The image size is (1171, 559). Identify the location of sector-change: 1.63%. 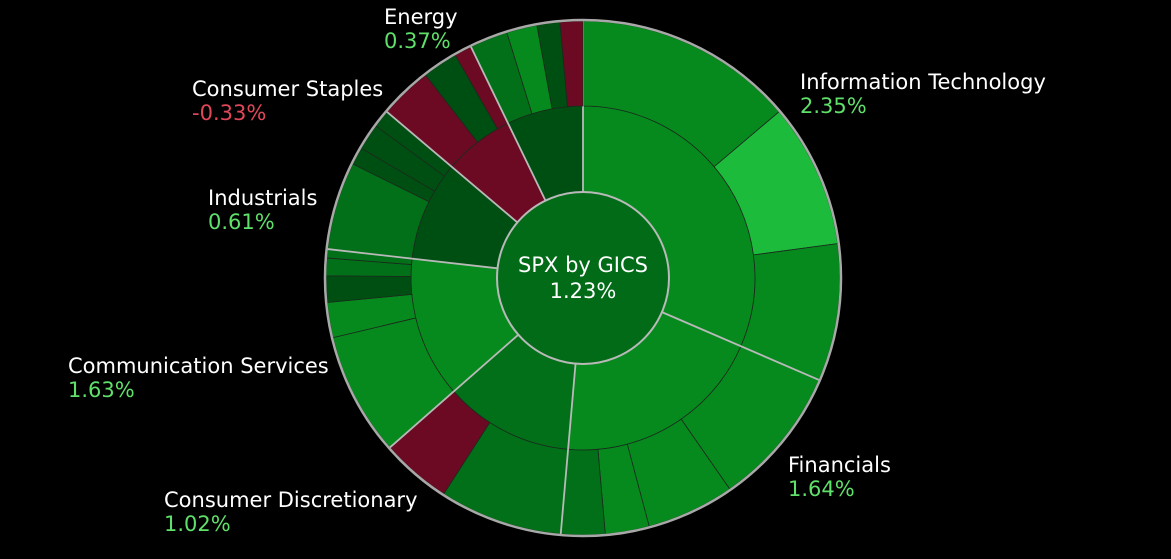
(101, 390).